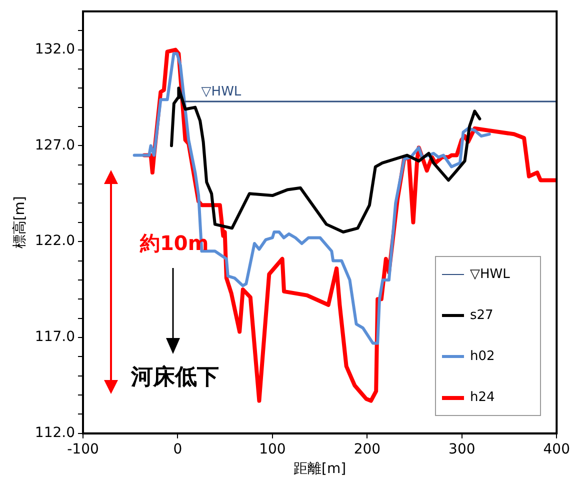 The image size is (573, 486). I want to click on legend-label: h02, so click(482, 356).